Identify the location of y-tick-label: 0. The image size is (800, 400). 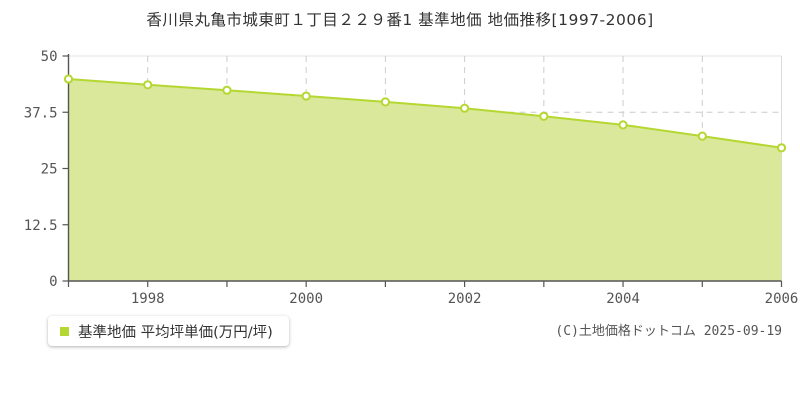
(53, 282).